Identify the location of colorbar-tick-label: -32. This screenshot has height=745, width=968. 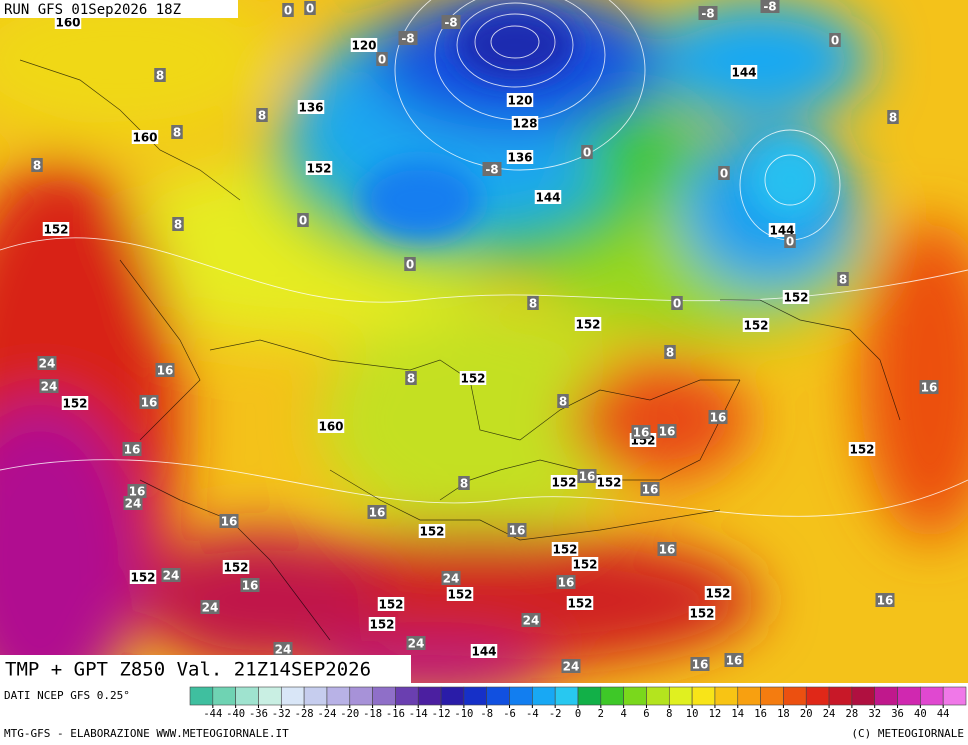
(281, 714).